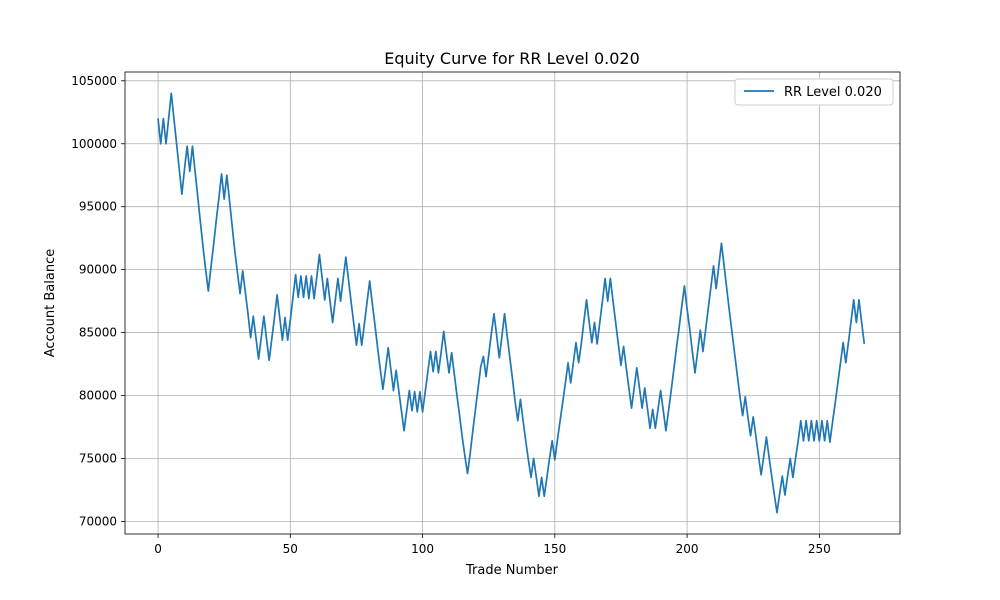 Image resolution: width=1000 pixels, height=600 pixels. I want to click on y-tick-label: 70000, so click(98, 521).